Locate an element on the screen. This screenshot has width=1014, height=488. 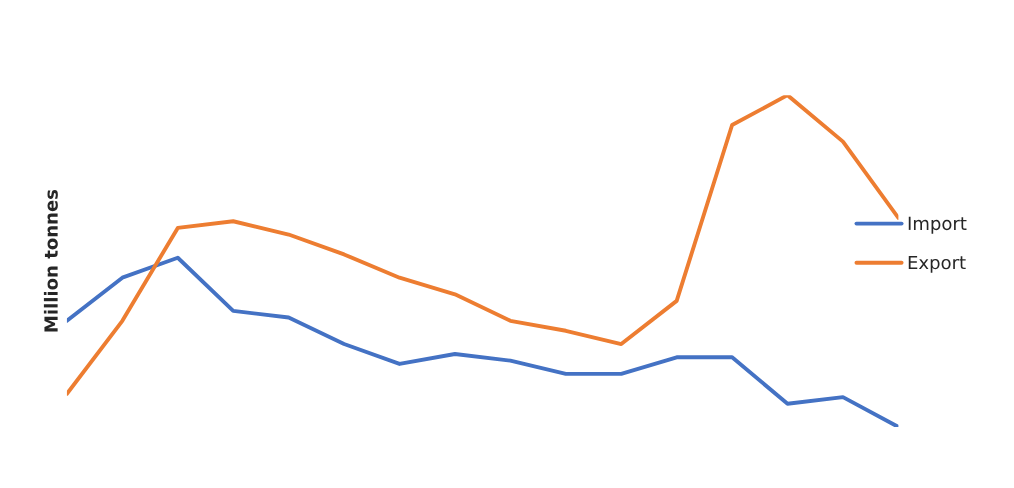
y-axis-title: Million tonnes is located at coordinates (50, 260).